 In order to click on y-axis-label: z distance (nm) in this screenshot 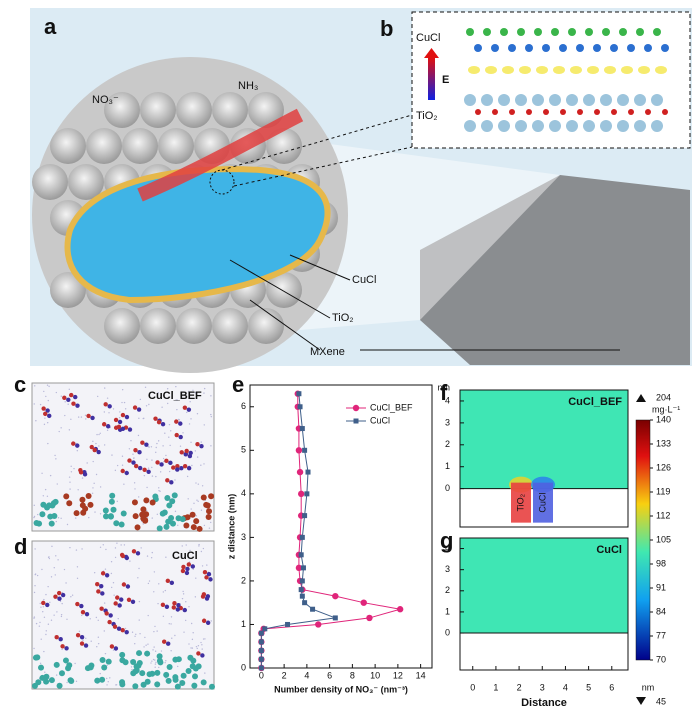, I will do `click(231, 527)`.